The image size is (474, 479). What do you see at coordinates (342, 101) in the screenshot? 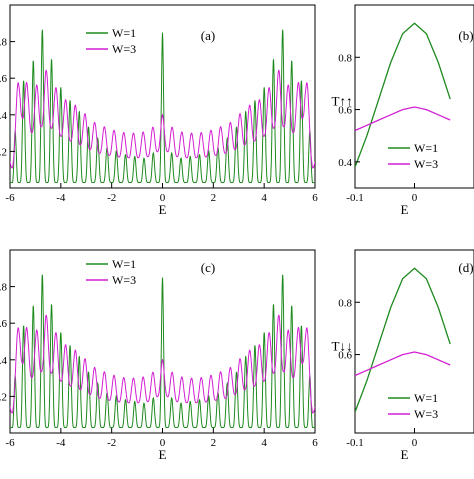
I see `y-axis-label: T↑↑` at bounding box center [342, 101].